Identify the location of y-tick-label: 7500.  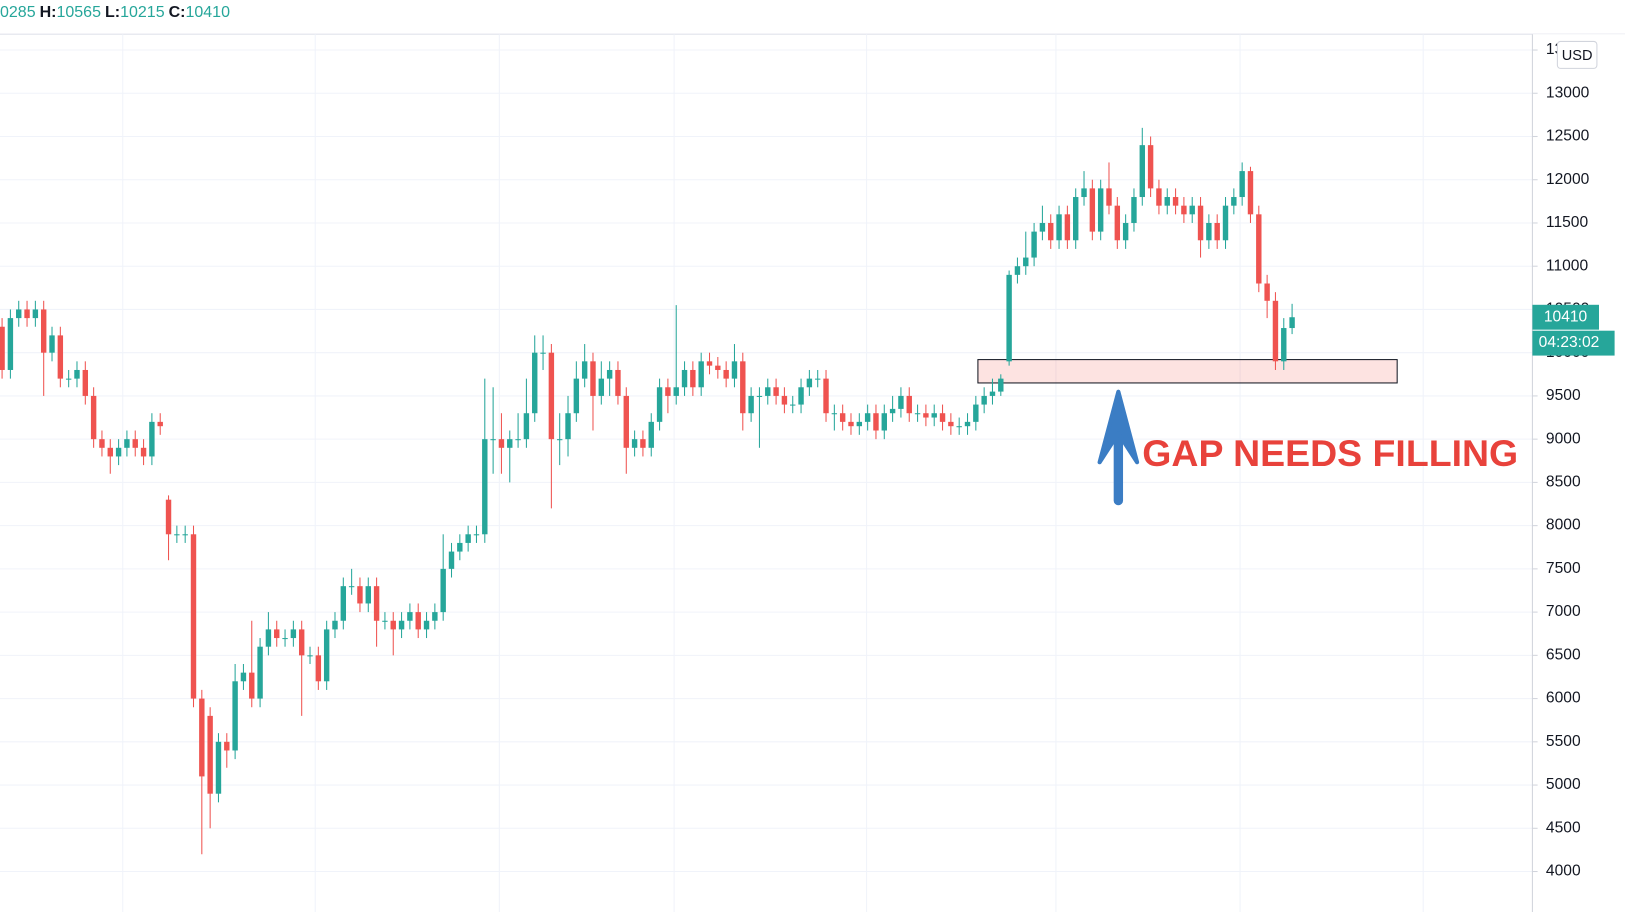
(1563, 568).